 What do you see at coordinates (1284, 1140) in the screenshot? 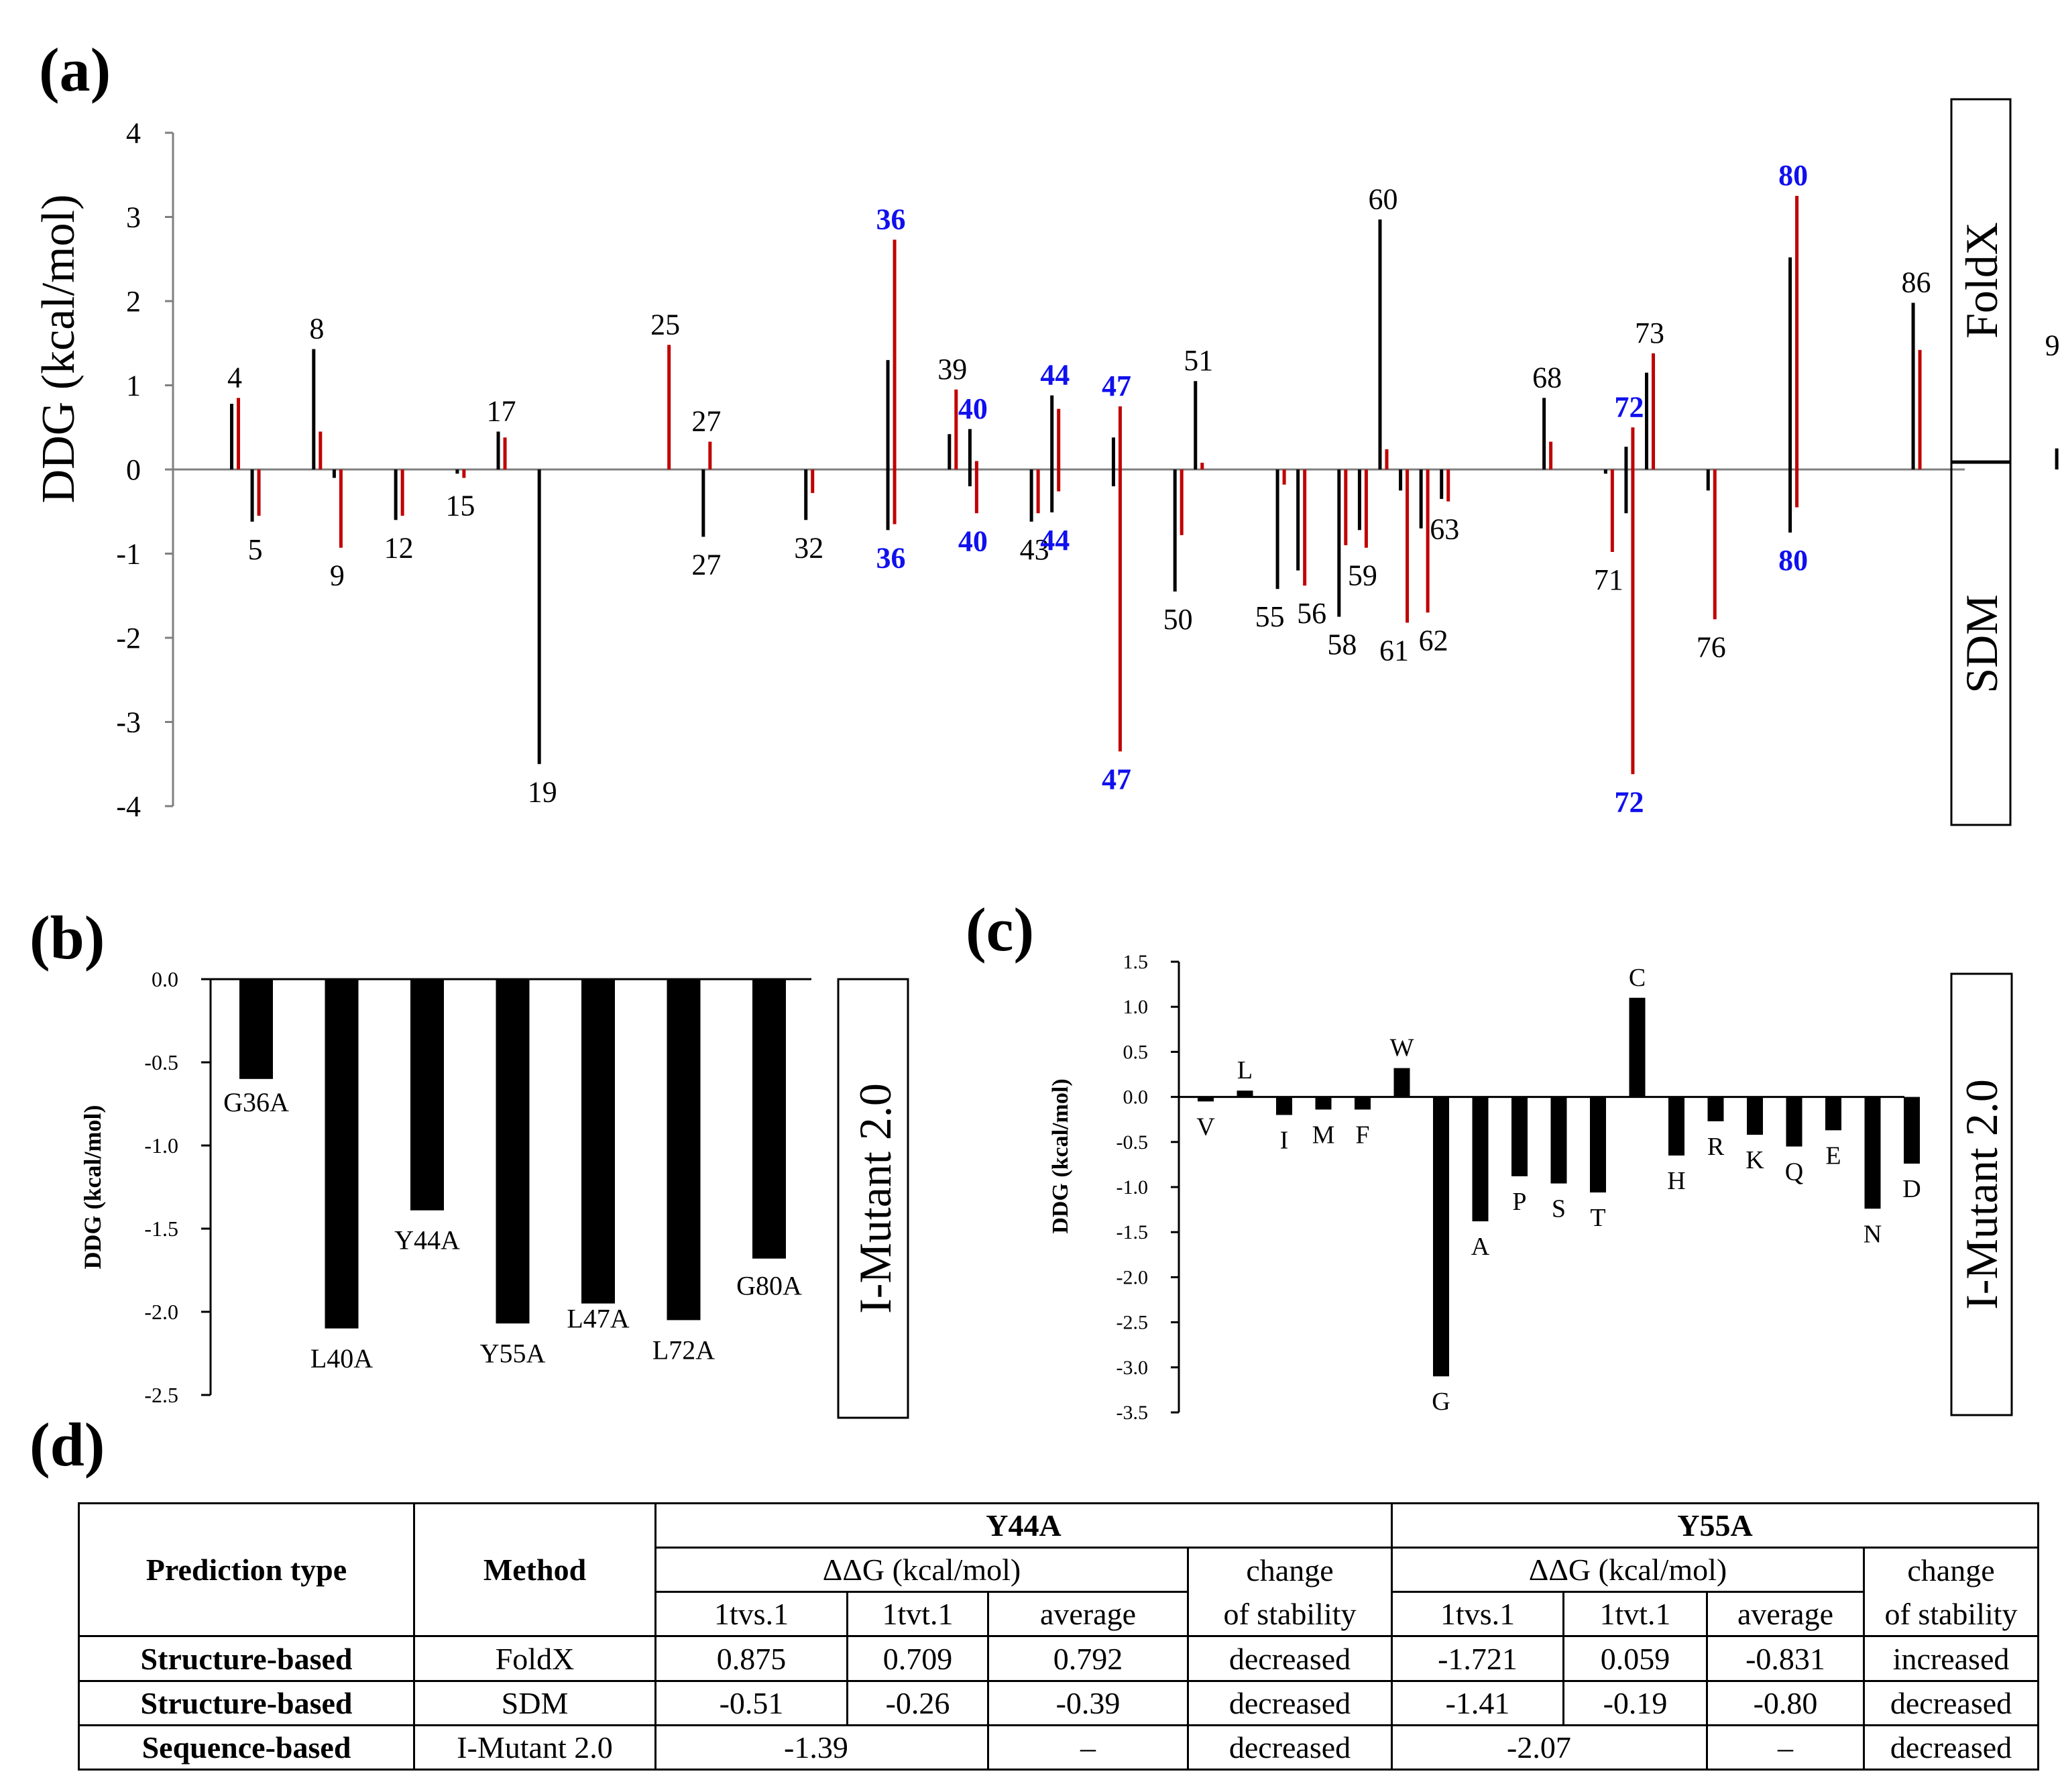
I see `bar-label: I` at bounding box center [1284, 1140].